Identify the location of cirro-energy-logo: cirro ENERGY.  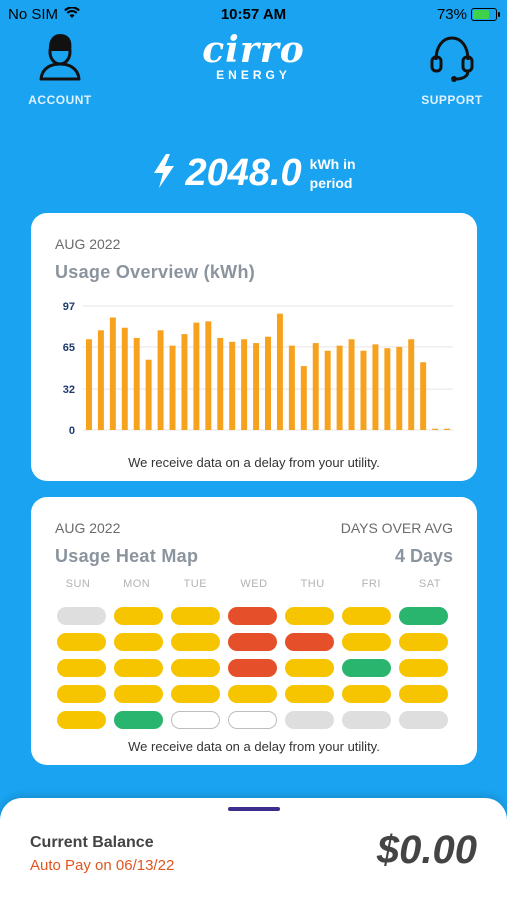
(253, 56).